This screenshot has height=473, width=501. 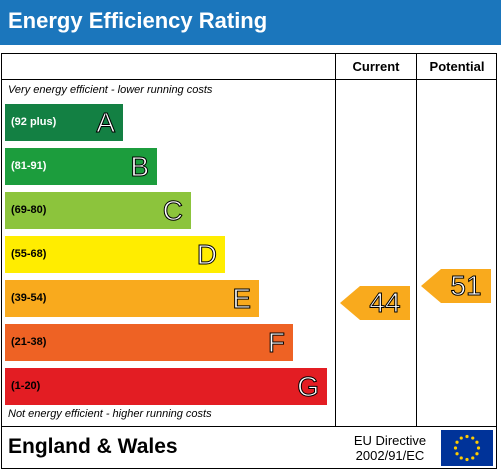 I want to click on band-c: (69-80) C, so click(x=98, y=210).